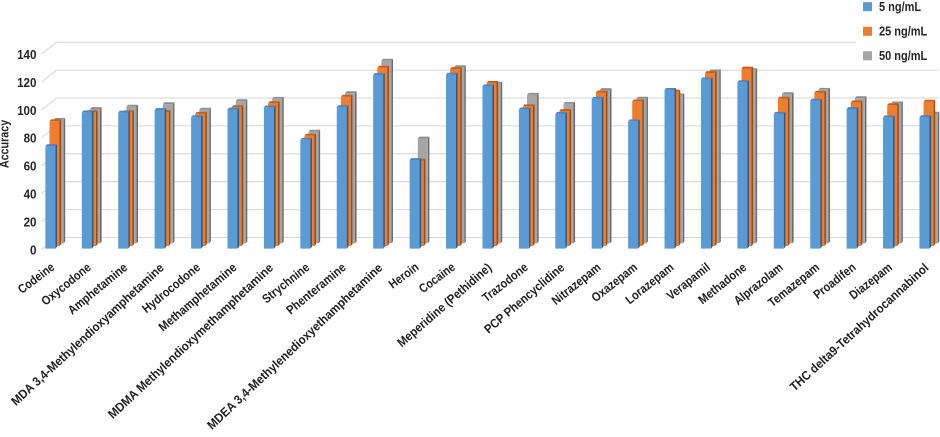 The image size is (940, 437). I want to click on svg-text: 40, so click(30, 194).